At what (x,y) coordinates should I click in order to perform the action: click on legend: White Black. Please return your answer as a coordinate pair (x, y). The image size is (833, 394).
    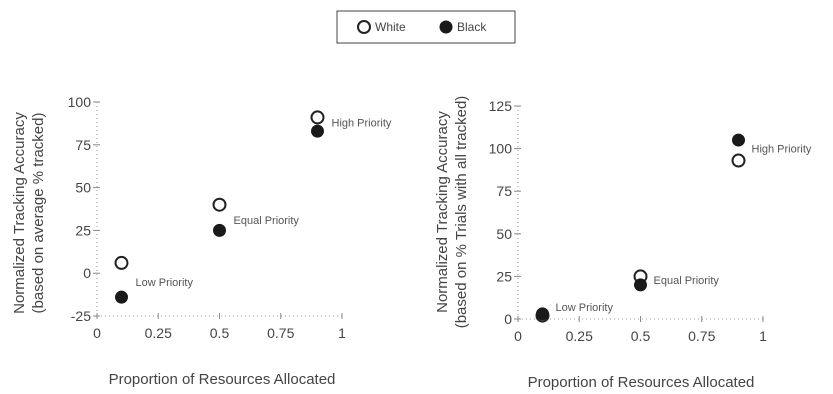
    Looking at the image, I should click on (426, 27).